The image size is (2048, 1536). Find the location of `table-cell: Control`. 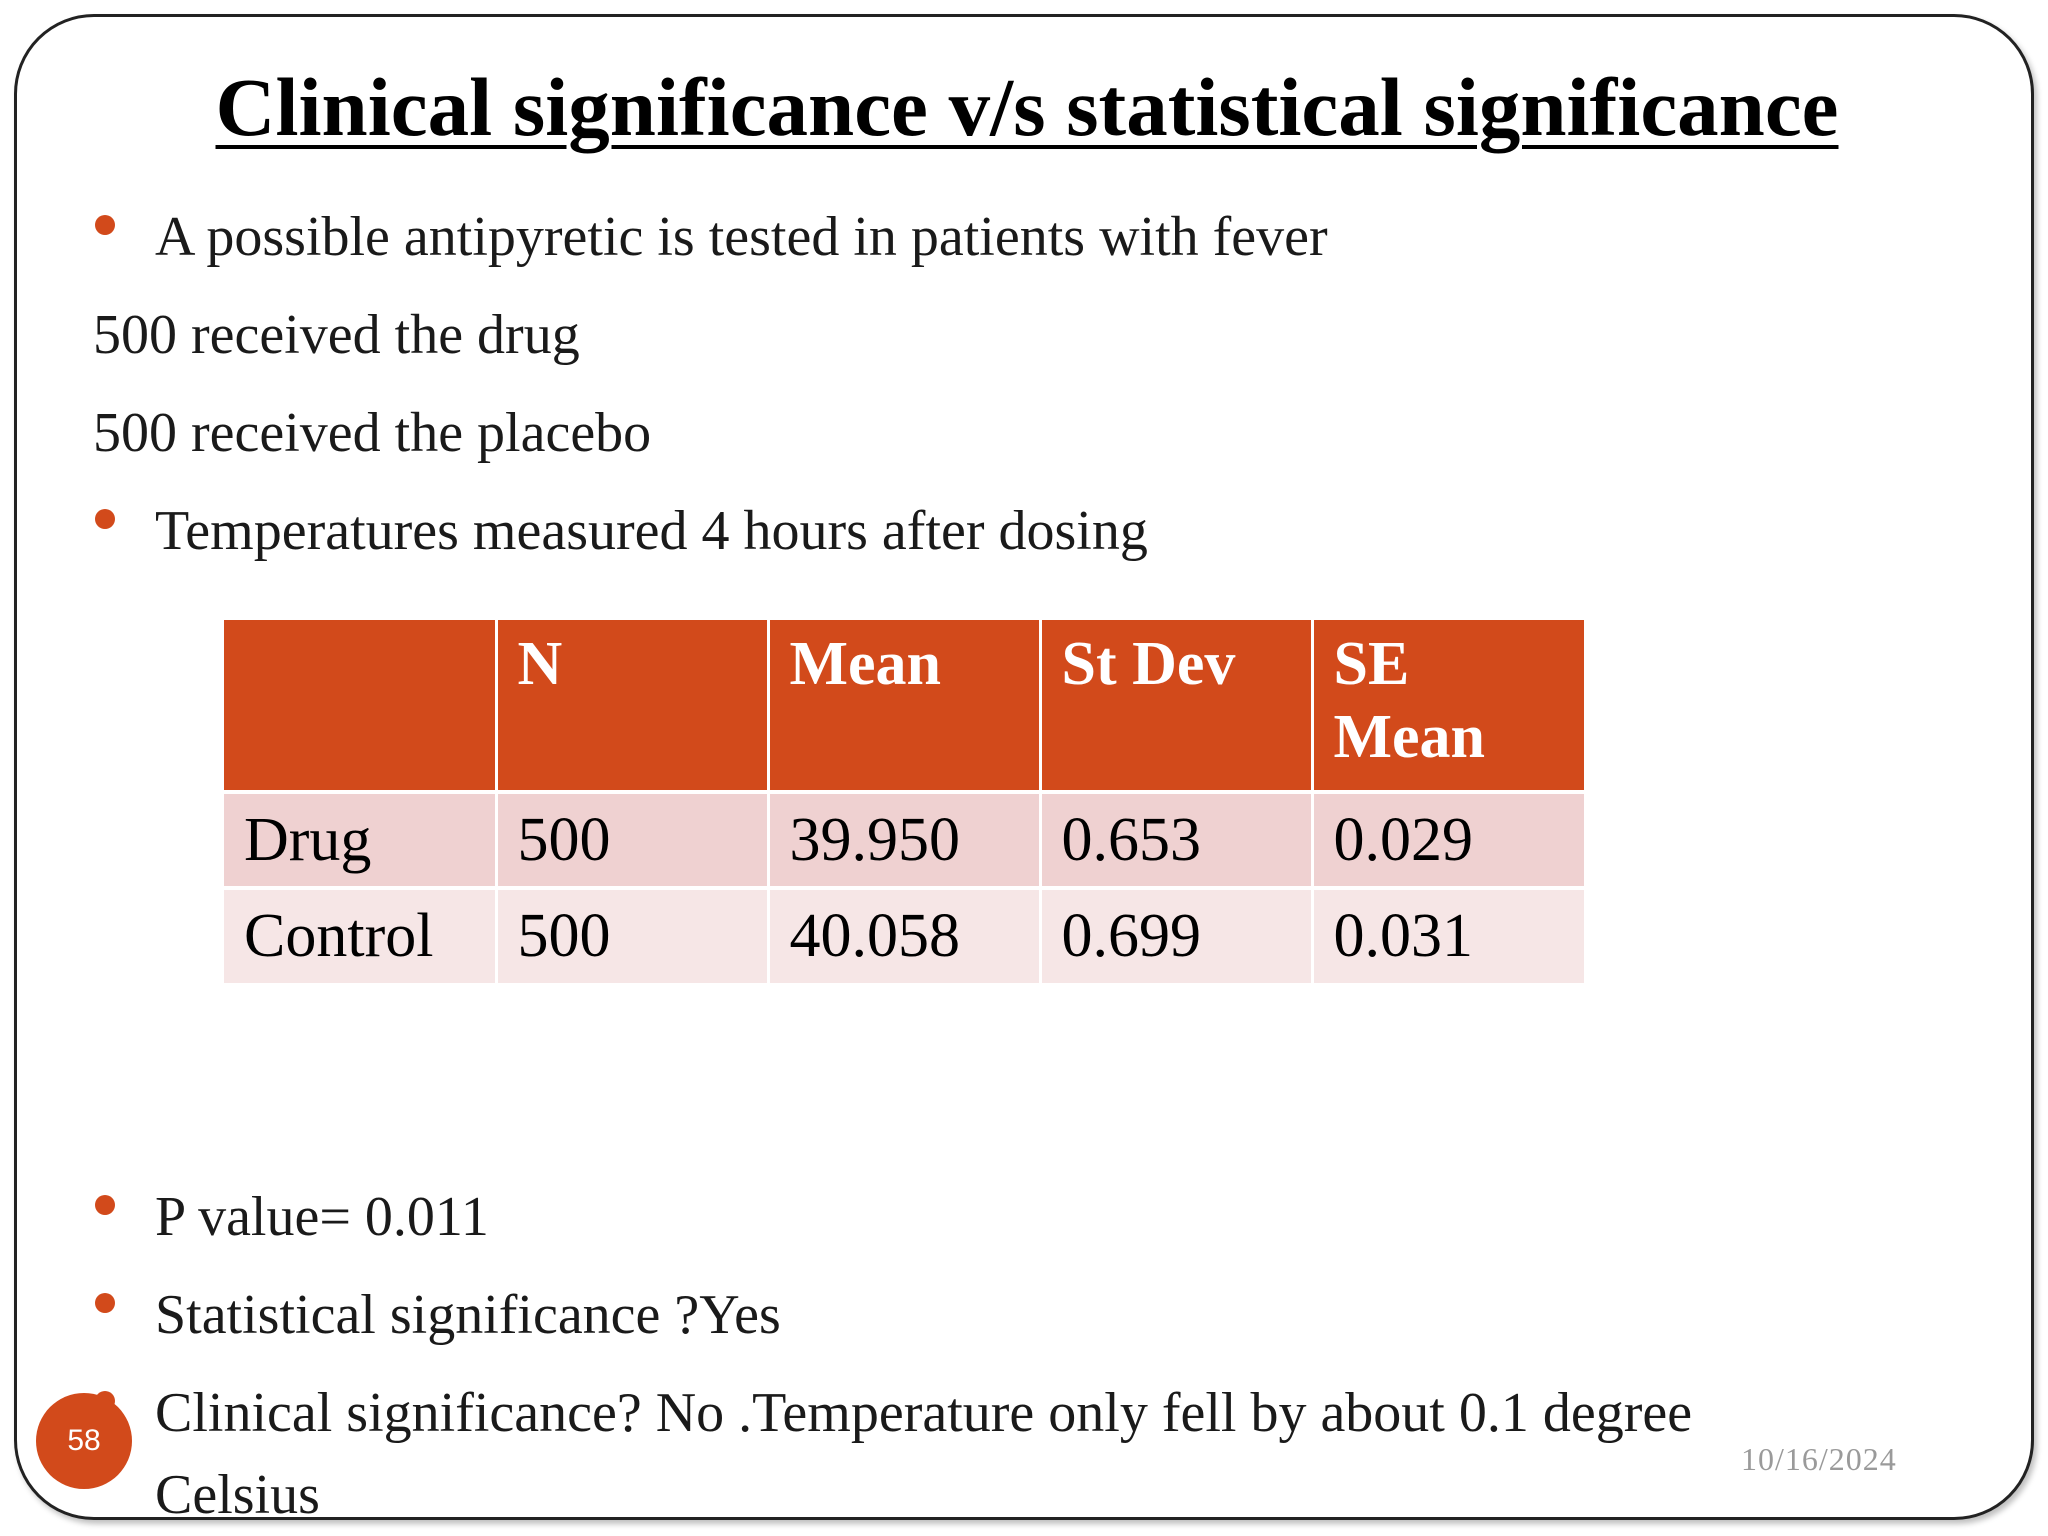

table-cell: Control is located at coordinates (360, 934).